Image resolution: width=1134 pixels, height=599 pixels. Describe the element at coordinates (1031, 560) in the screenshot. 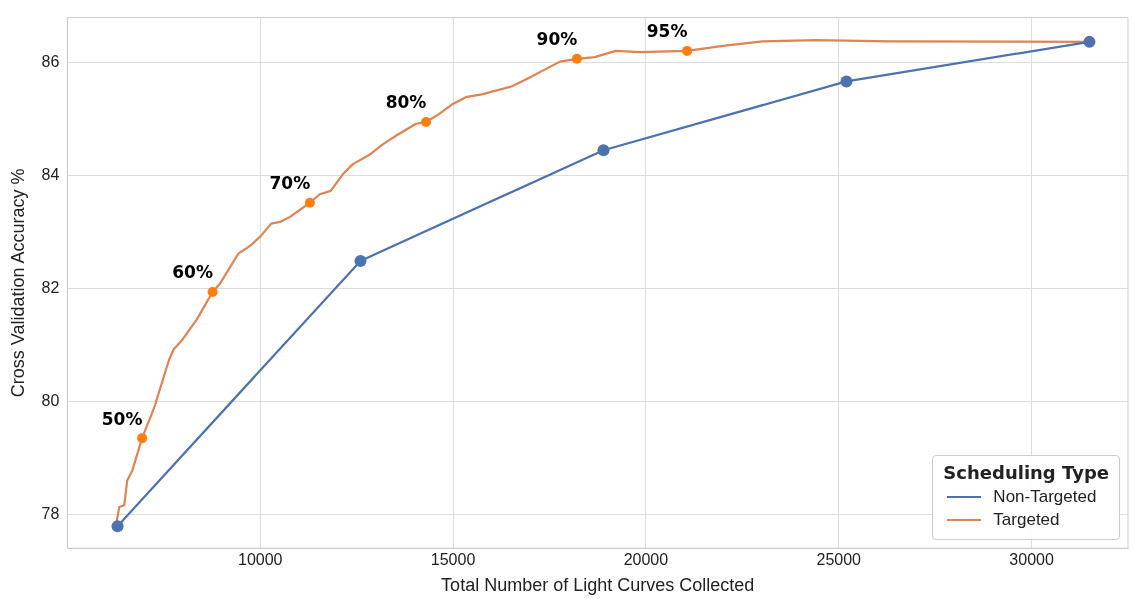

I see `x-tick-label: 30000` at that location.